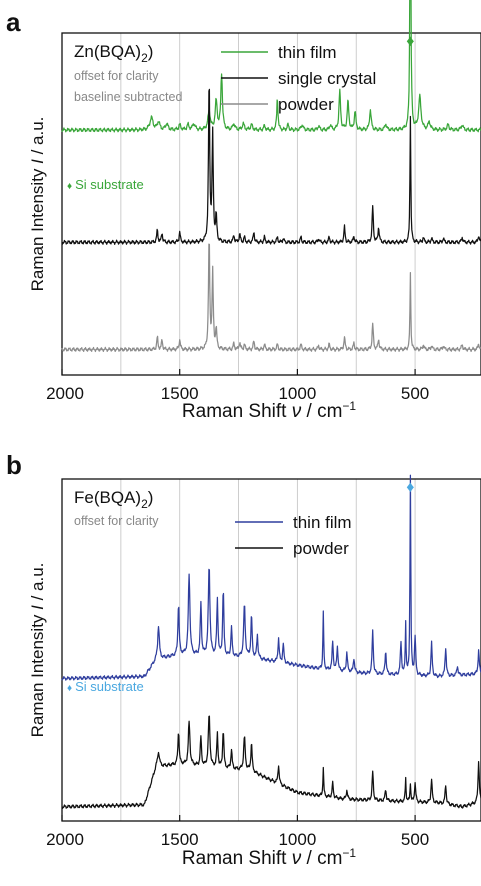 The height and width of the screenshot is (886, 481). Describe the element at coordinates (269, 410) in the screenshot. I see `x-axis-label-a: Raman Shift ν / cm−1` at that location.